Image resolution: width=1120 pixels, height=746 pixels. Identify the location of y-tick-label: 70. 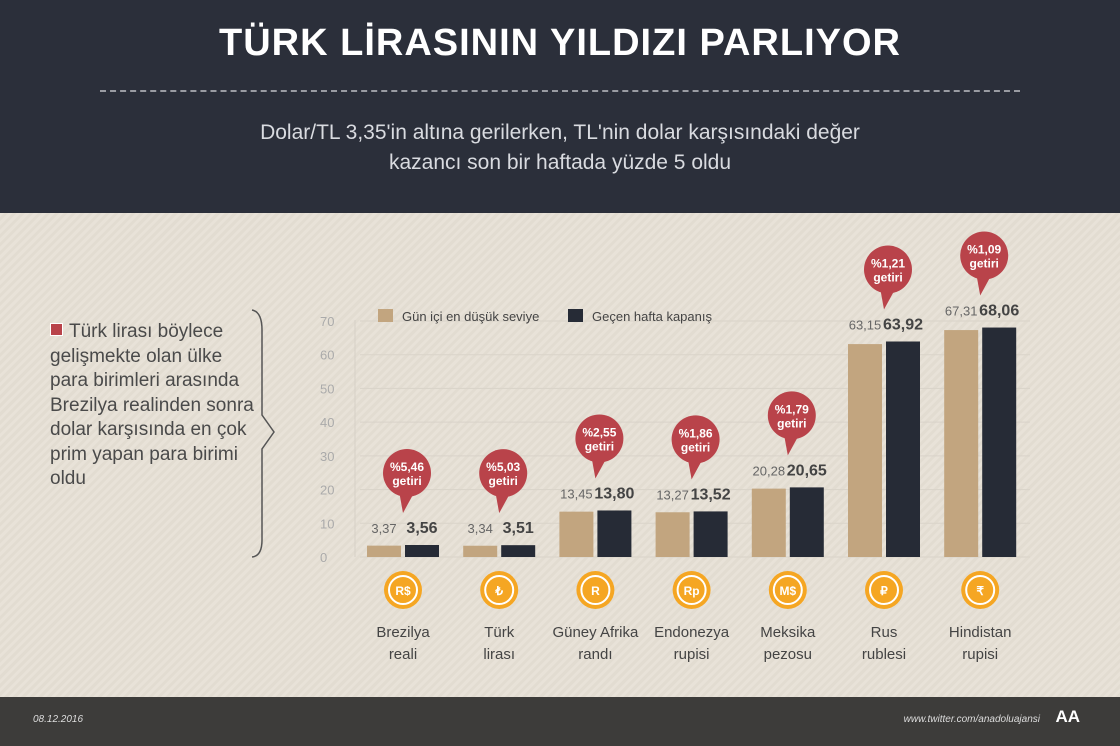
(327, 321).